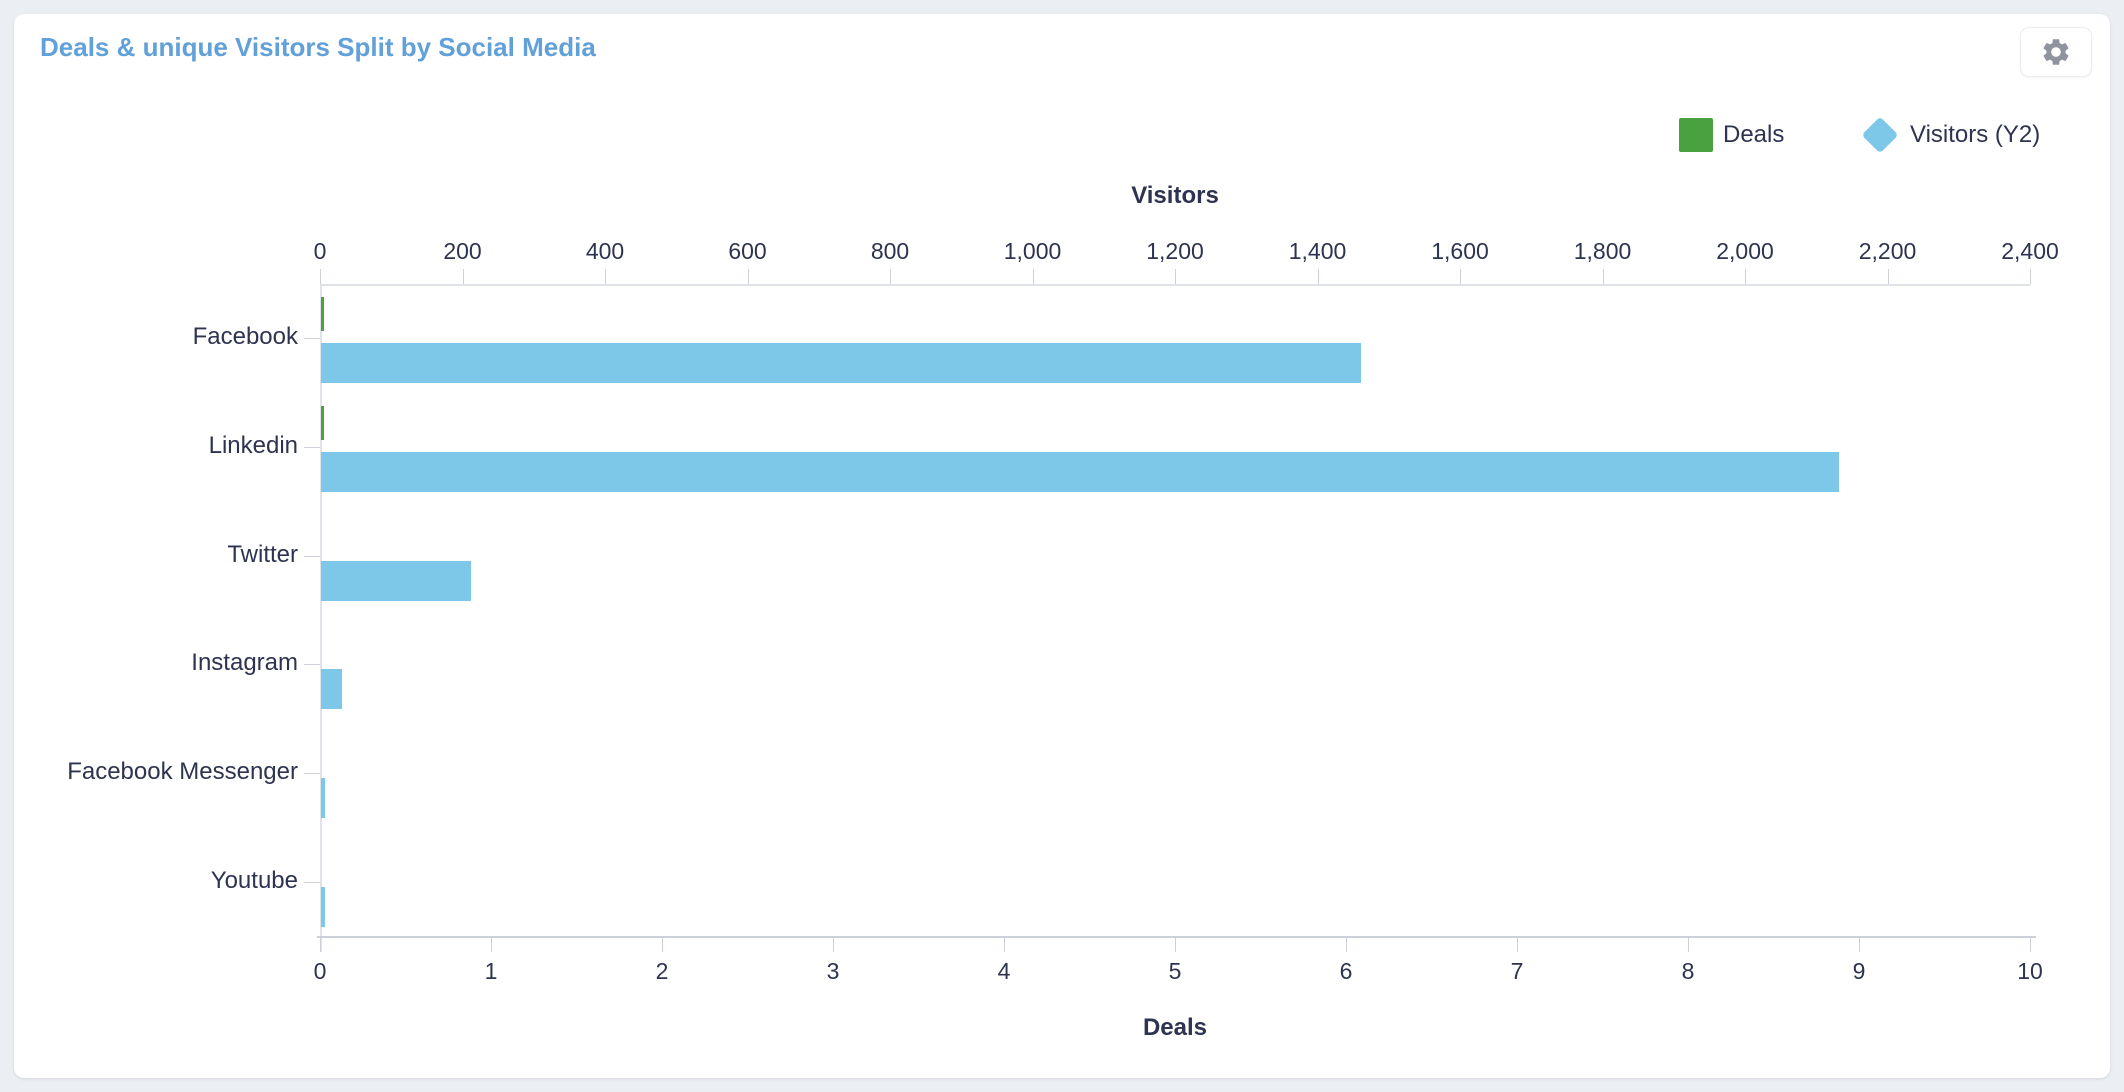  I want to click on bottom-tick-label: 7, so click(1517, 971).